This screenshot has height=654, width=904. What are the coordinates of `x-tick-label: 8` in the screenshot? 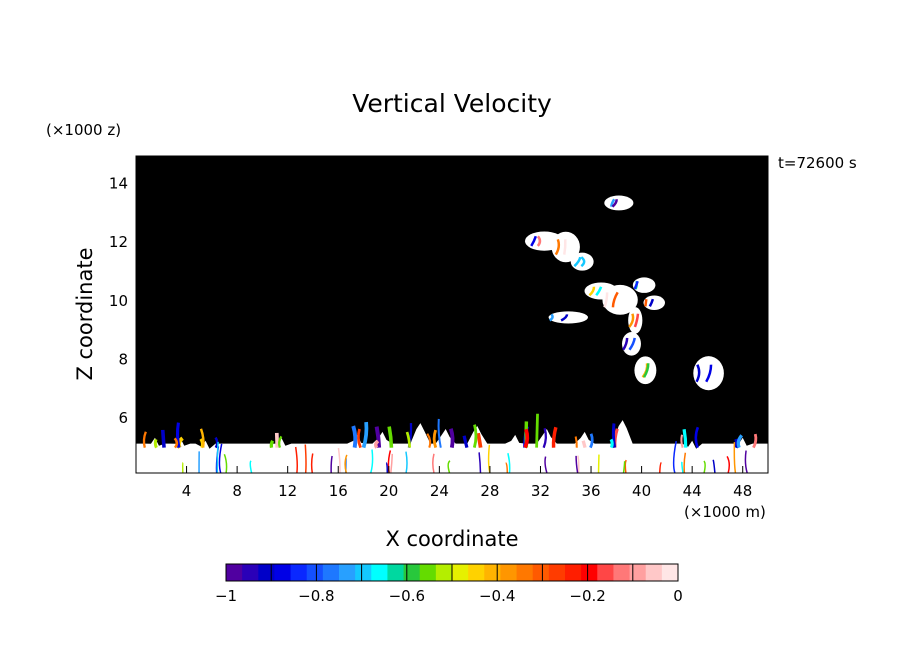 It's located at (237, 491).